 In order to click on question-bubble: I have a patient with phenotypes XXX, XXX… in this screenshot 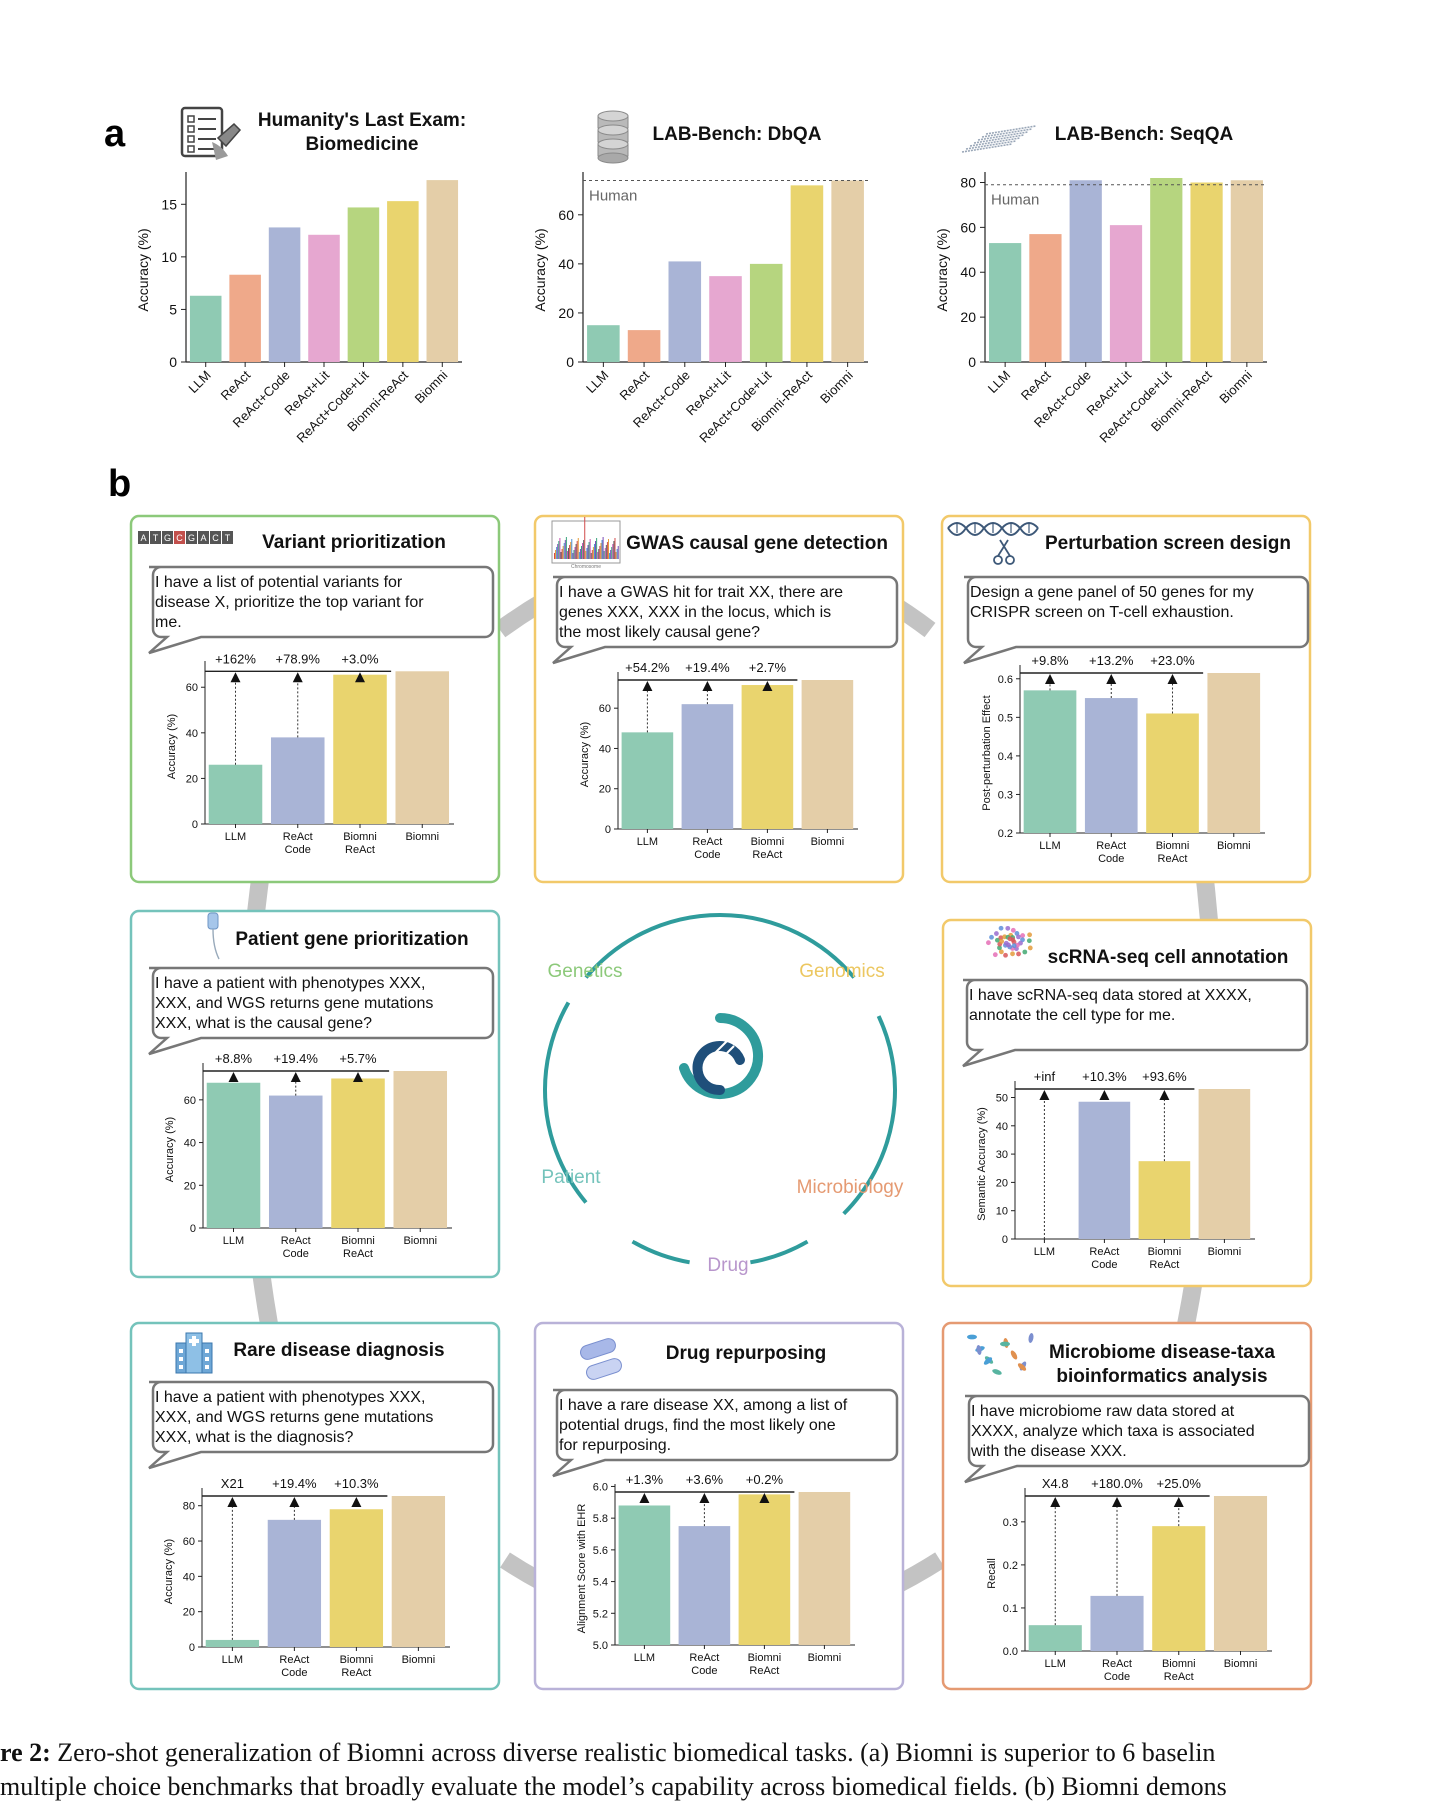, I will do `click(321, 1011)`.